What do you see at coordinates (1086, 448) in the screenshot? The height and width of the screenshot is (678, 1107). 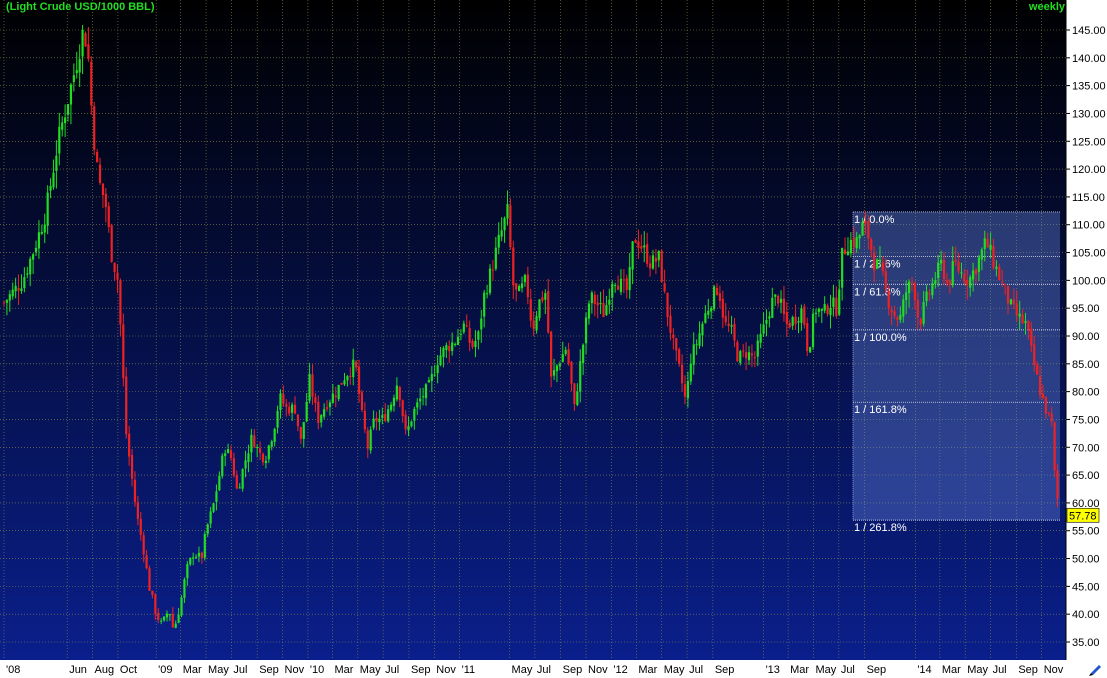 I see `y-tick-label: 70.00` at bounding box center [1086, 448].